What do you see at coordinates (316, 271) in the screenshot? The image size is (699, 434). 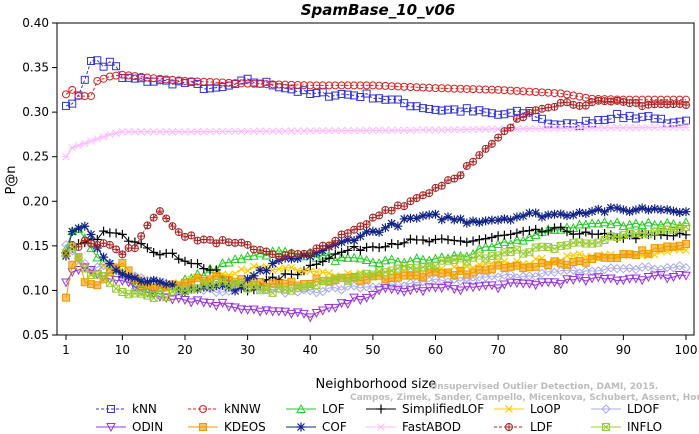 I see `point-loop` at bounding box center [316, 271].